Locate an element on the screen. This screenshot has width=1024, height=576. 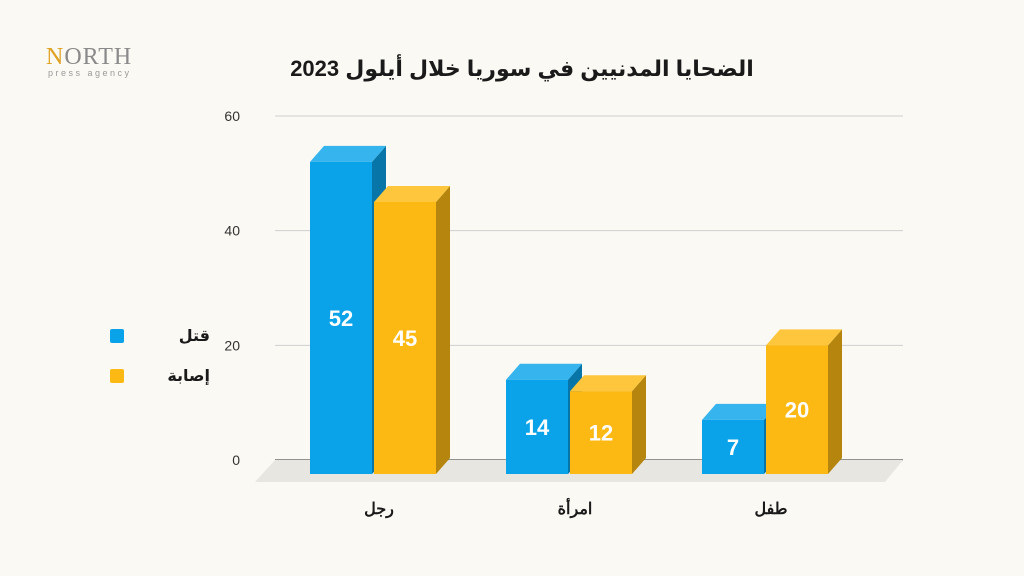
legend-swatch-injured is located at coordinates (117, 376).